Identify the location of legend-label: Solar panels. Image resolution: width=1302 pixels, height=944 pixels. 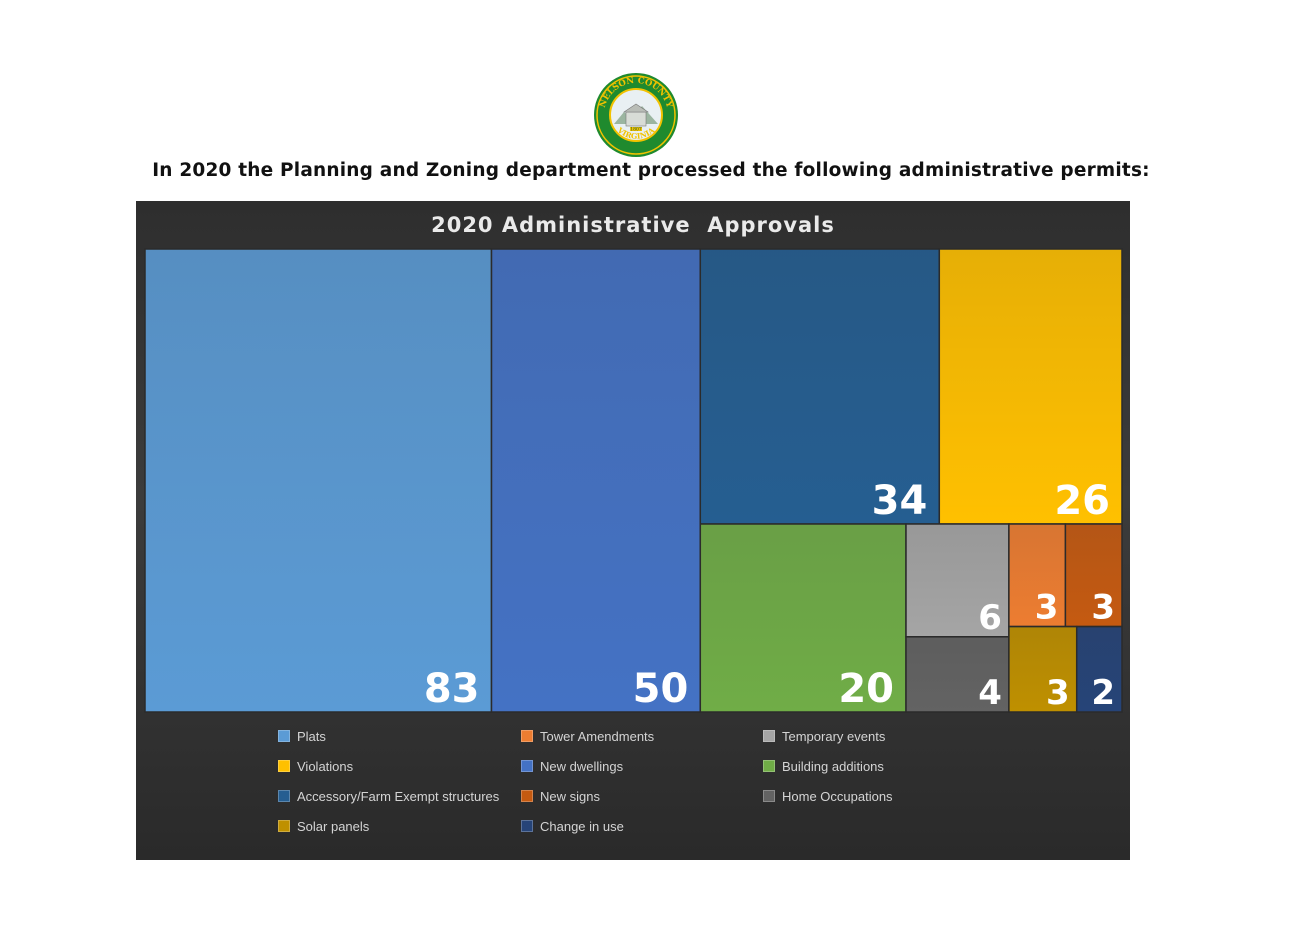
(333, 826).